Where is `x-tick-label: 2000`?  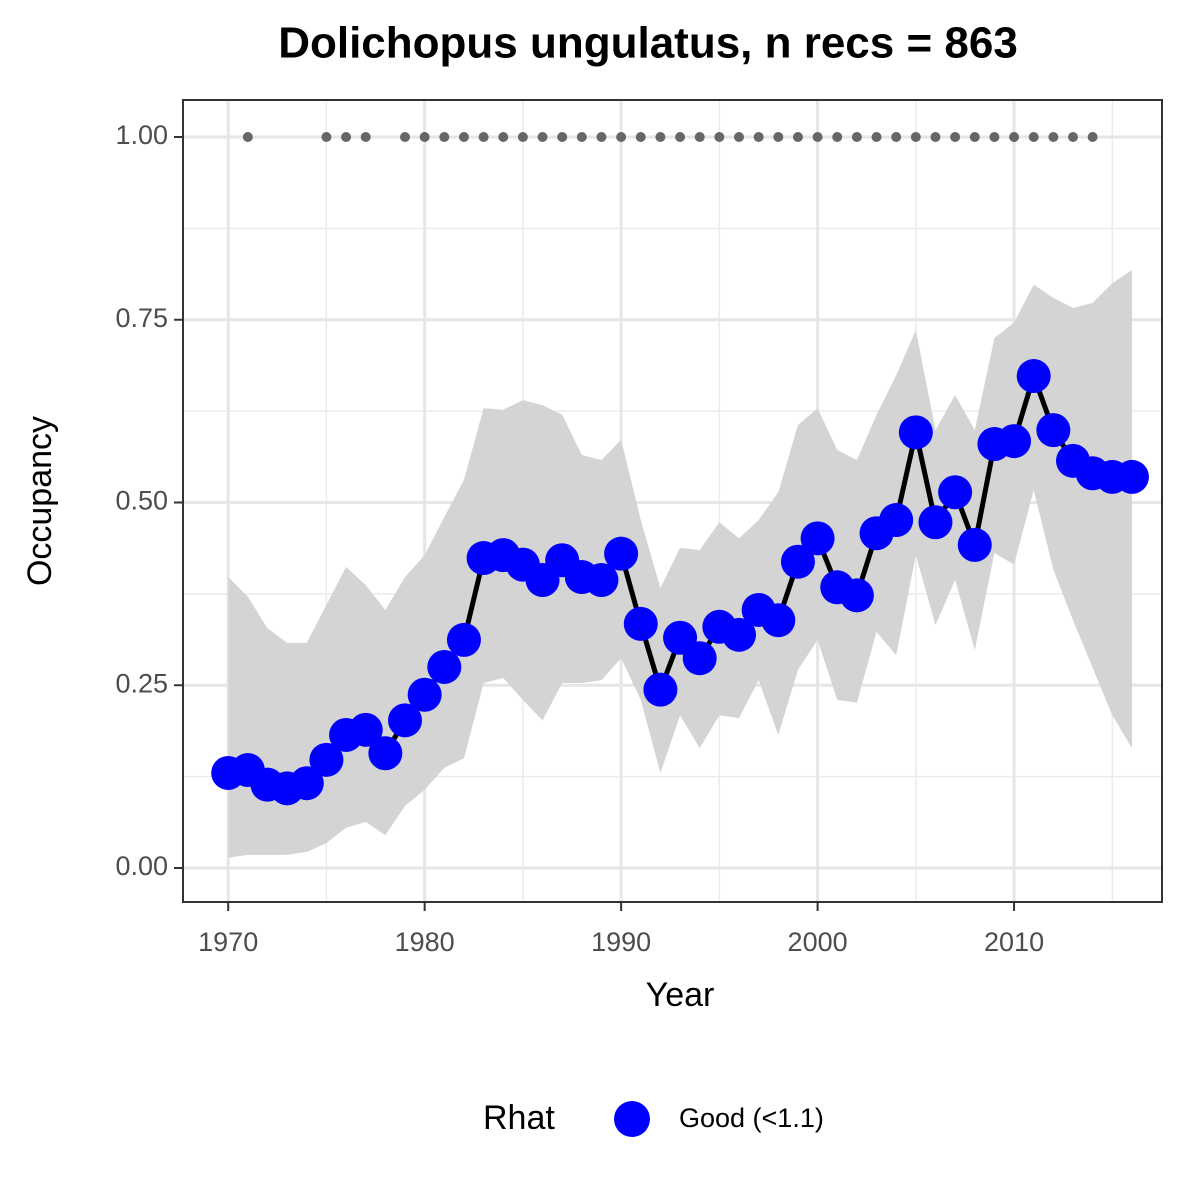 x-tick-label: 2000 is located at coordinates (818, 942).